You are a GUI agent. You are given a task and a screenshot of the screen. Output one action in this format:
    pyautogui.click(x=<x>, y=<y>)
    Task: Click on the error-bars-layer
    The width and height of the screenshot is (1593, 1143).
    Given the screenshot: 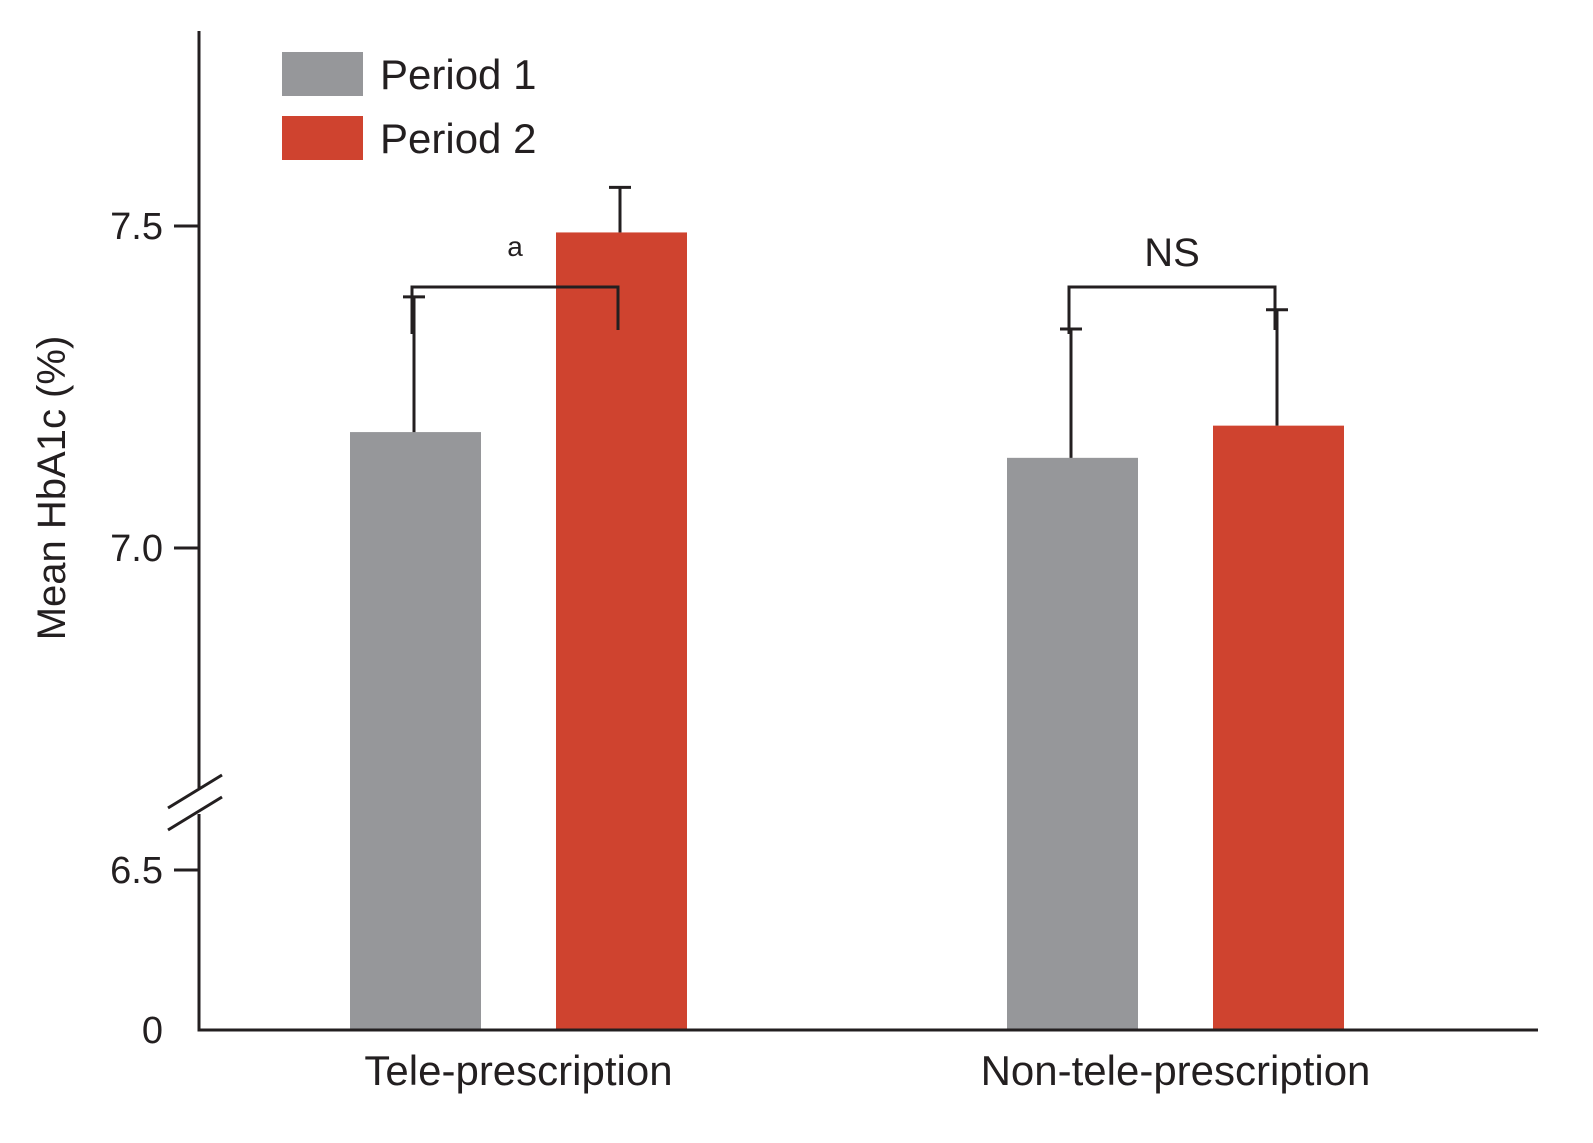 What is the action you would take?
    pyautogui.click(x=845, y=321)
    